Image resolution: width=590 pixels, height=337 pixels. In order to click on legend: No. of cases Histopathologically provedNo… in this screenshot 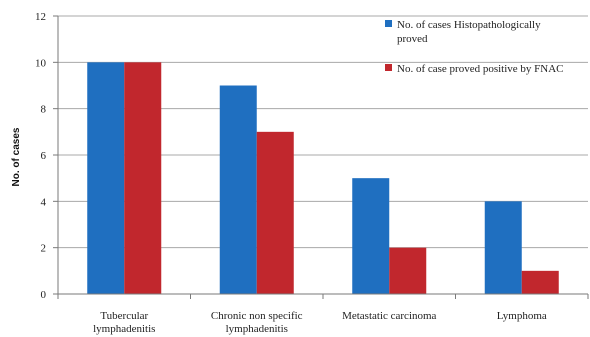, I will do `click(474, 47)`.